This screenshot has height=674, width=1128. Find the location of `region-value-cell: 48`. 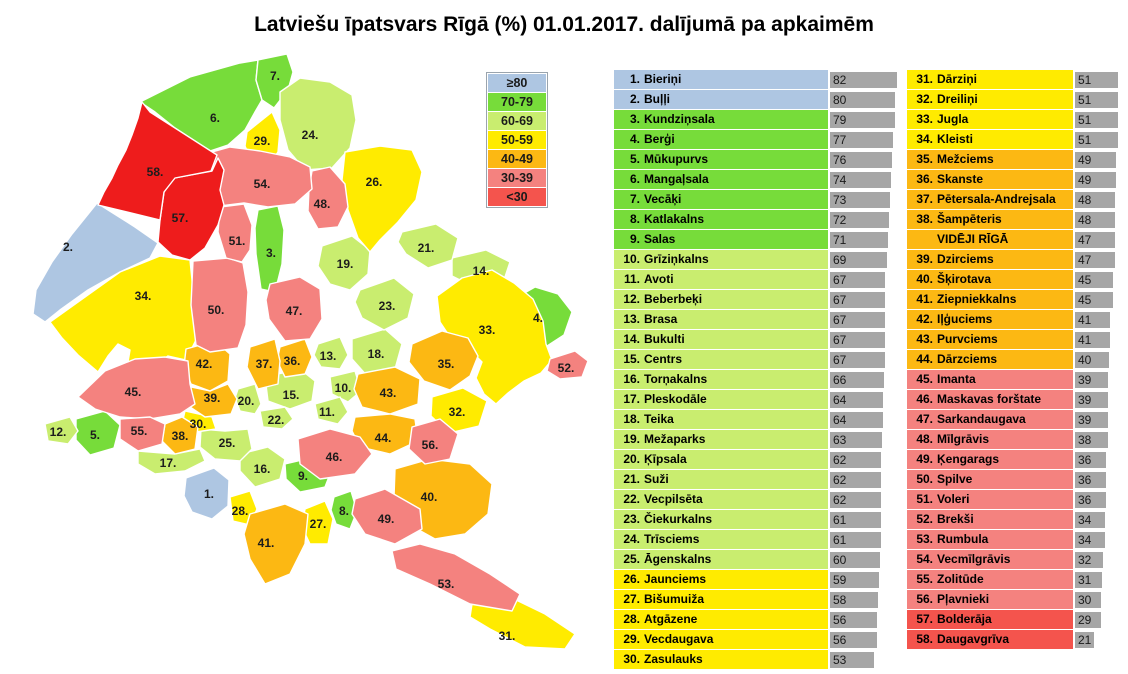

region-value-cell: 48 is located at coordinates (1101, 220).